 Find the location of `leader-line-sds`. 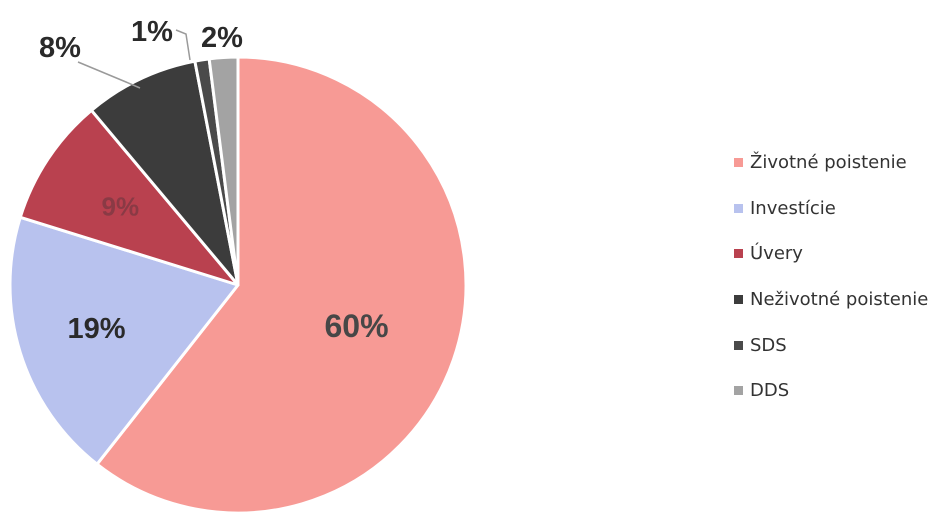

leader-line-sds is located at coordinates (183, 45).